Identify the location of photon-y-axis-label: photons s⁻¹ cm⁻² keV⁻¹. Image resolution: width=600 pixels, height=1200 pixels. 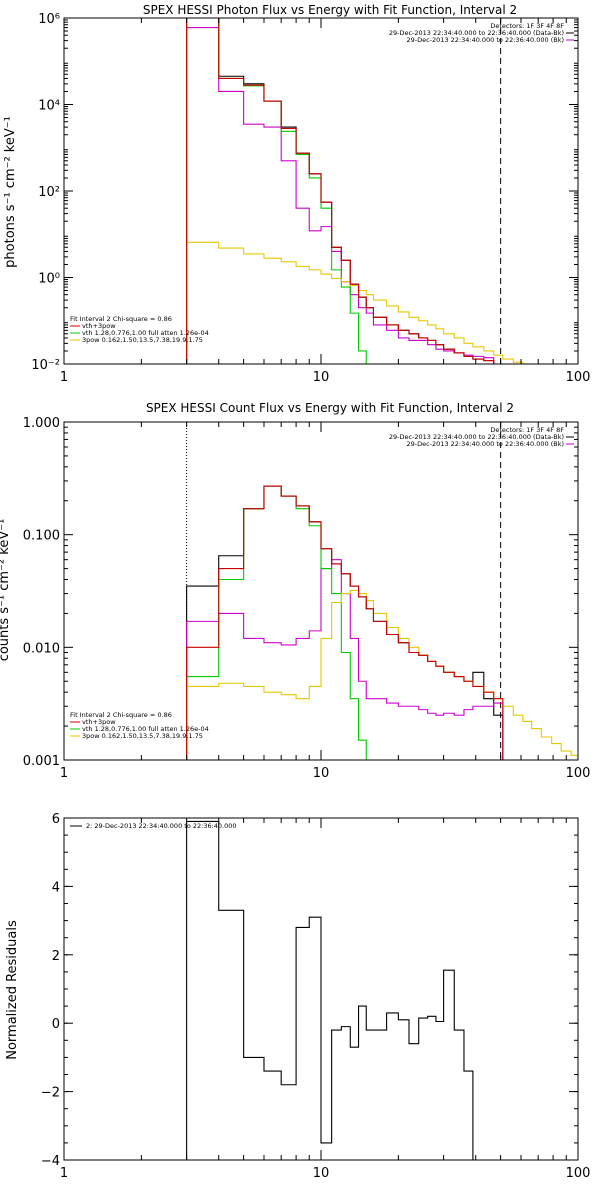
(10, 192).